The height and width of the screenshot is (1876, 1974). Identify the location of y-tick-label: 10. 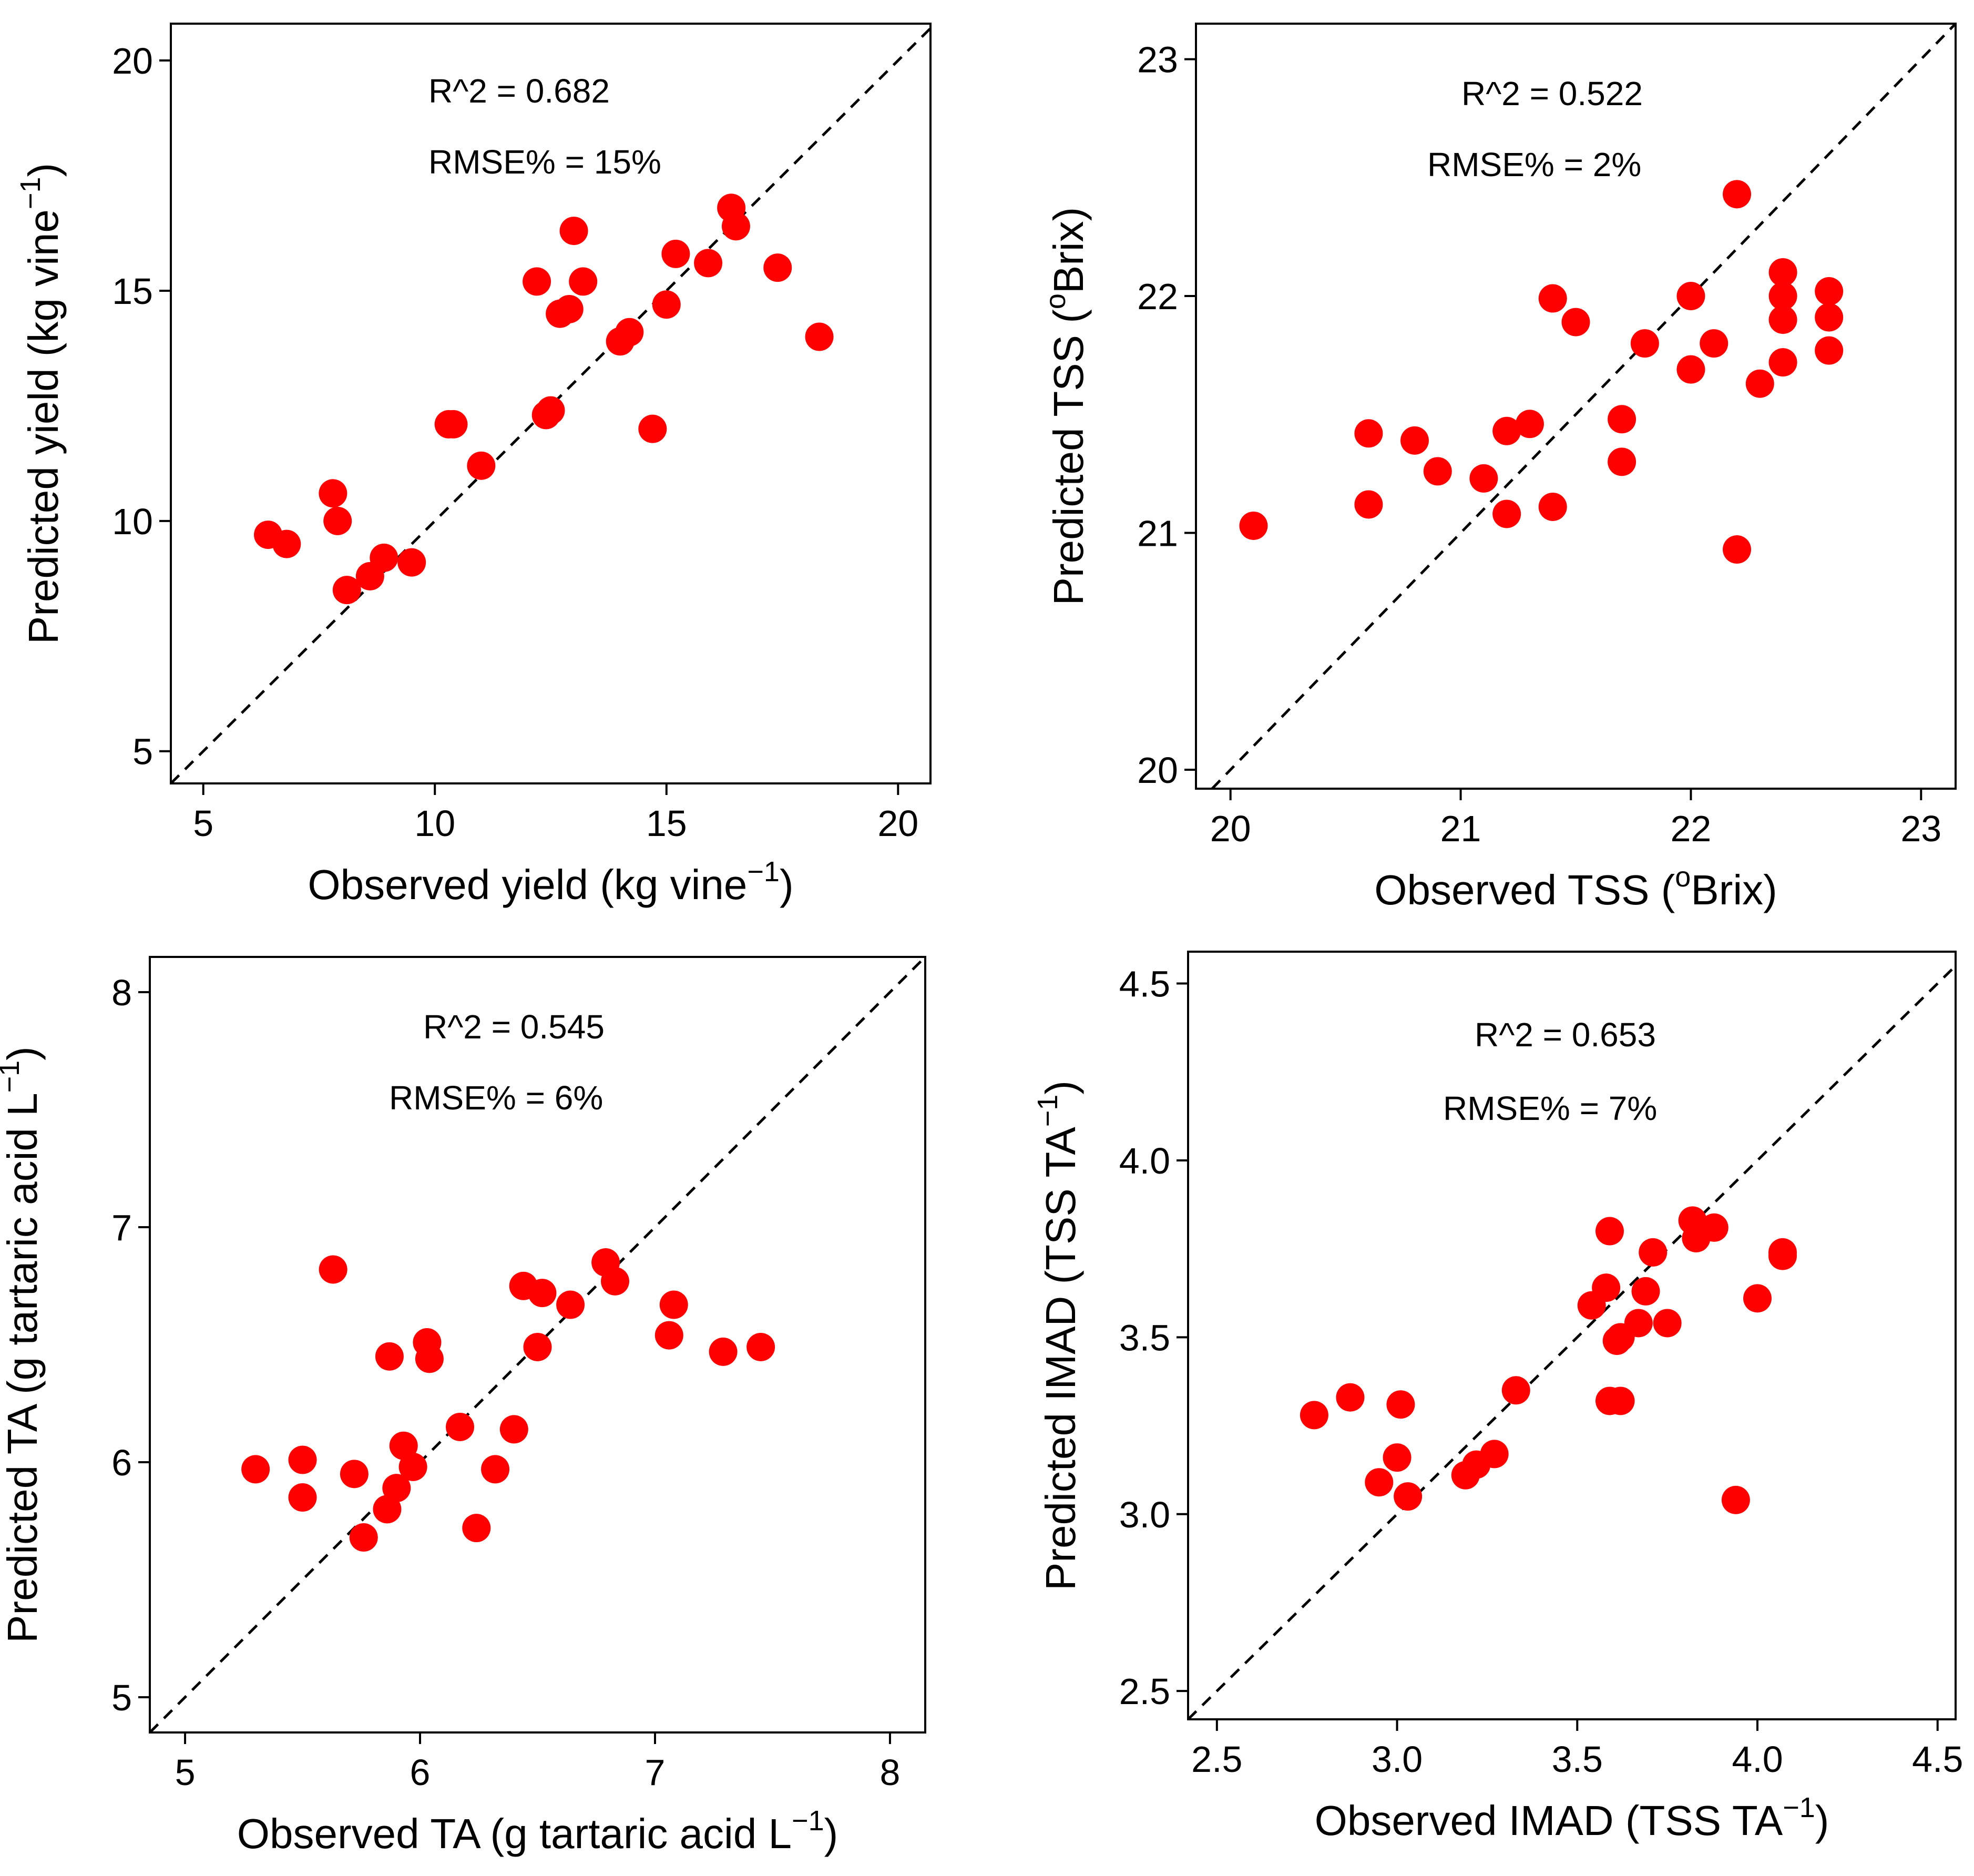
(132, 521).